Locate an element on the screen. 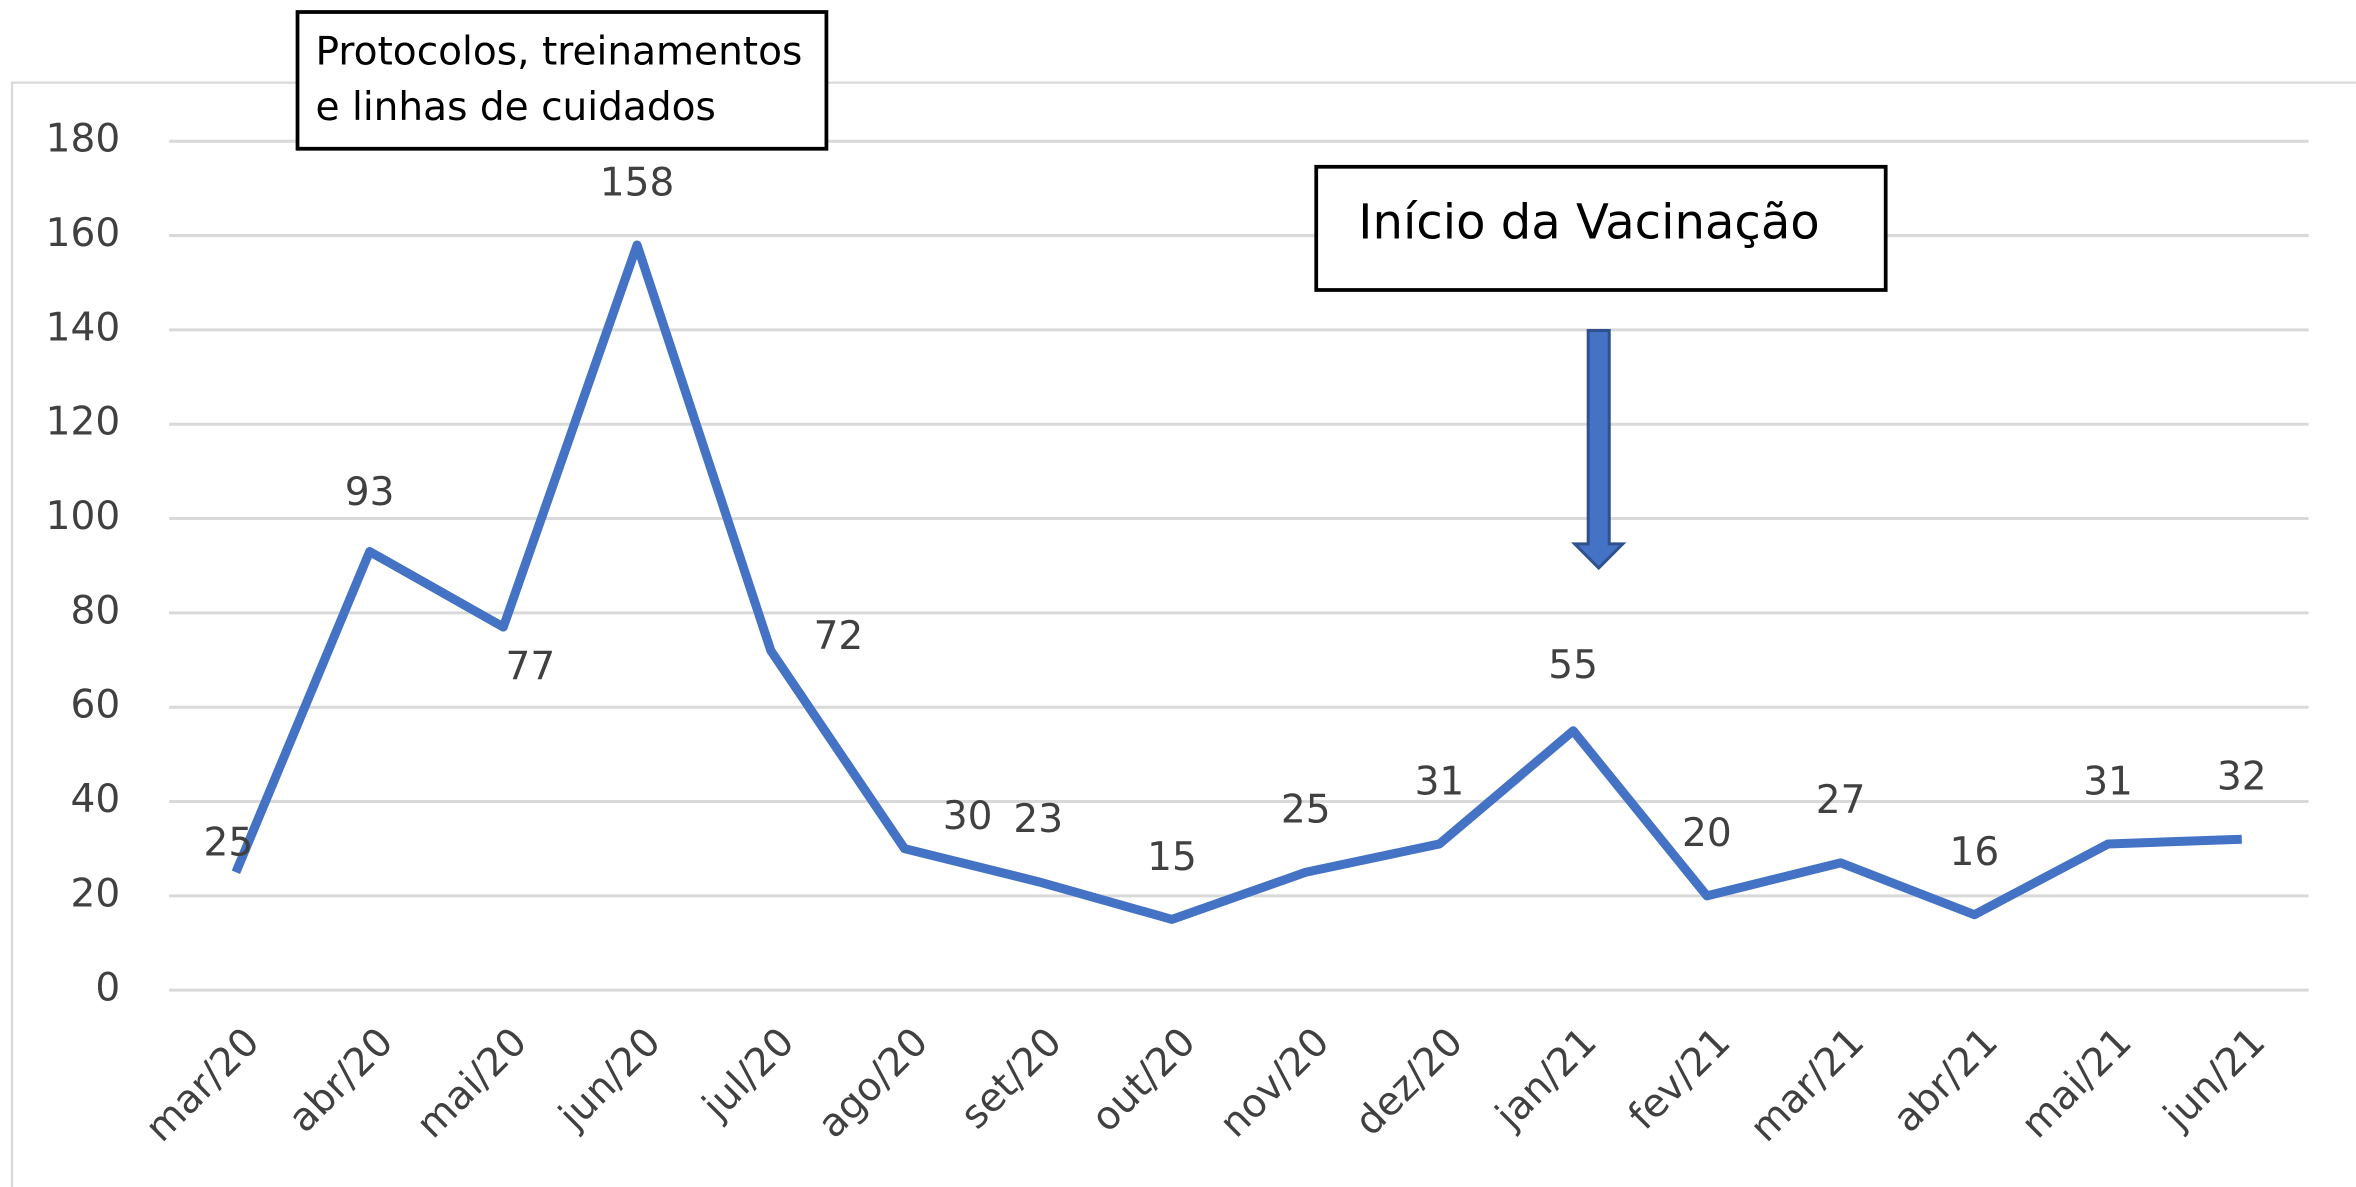  x-tick-label: set/20 is located at coordinates (1011, 1078).